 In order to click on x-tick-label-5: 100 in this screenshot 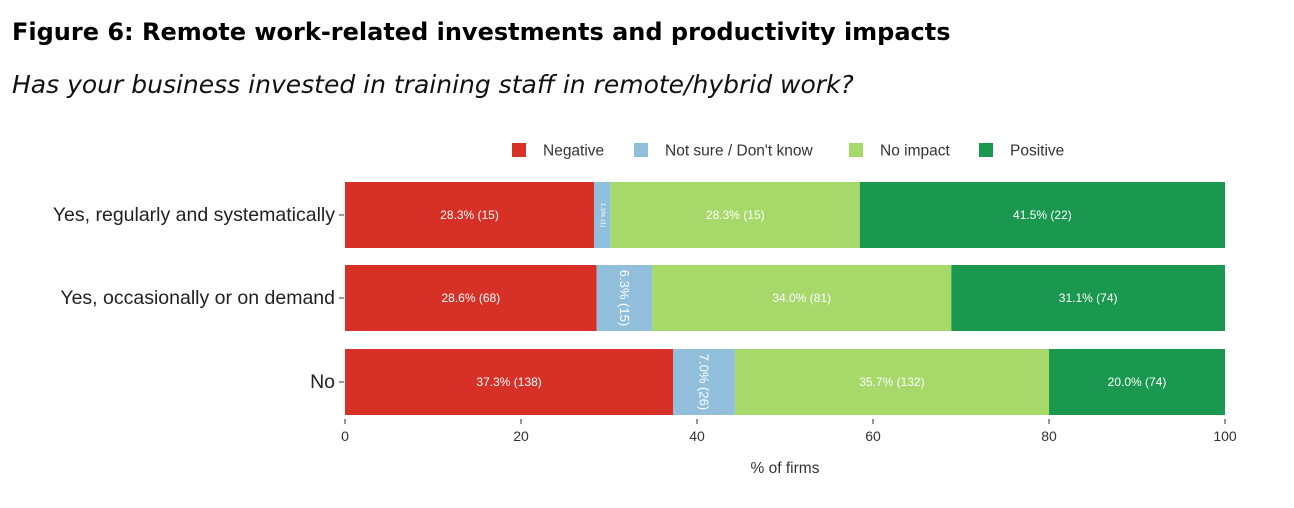, I will do `click(1225, 436)`.